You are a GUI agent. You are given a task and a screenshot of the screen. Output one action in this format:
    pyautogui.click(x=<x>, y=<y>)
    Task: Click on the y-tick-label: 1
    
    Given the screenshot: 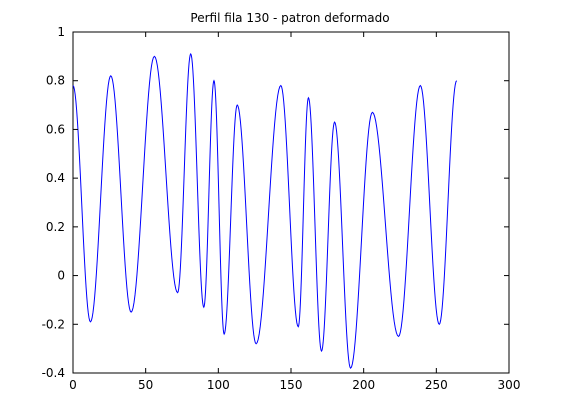 What is the action you would take?
    pyautogui.click(x=61, y=32)
    